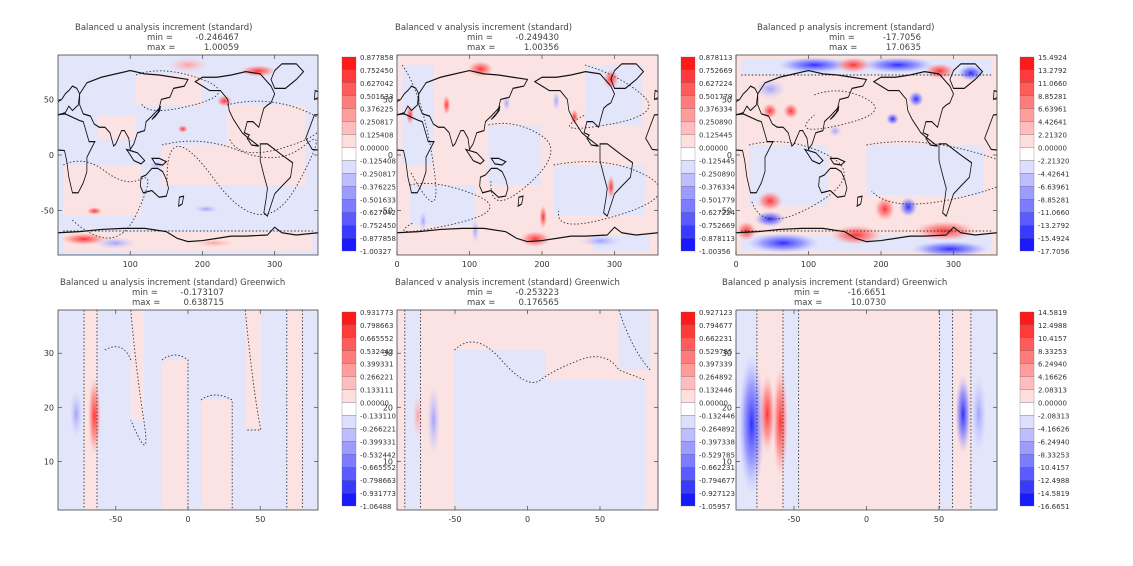 The width and height of the screenshot is (1133, 566). What do you see at coordinates (1052, 58) in the screenshot?
I see `colorbar-label: 15.4924` at bounding box center [1052, 58].